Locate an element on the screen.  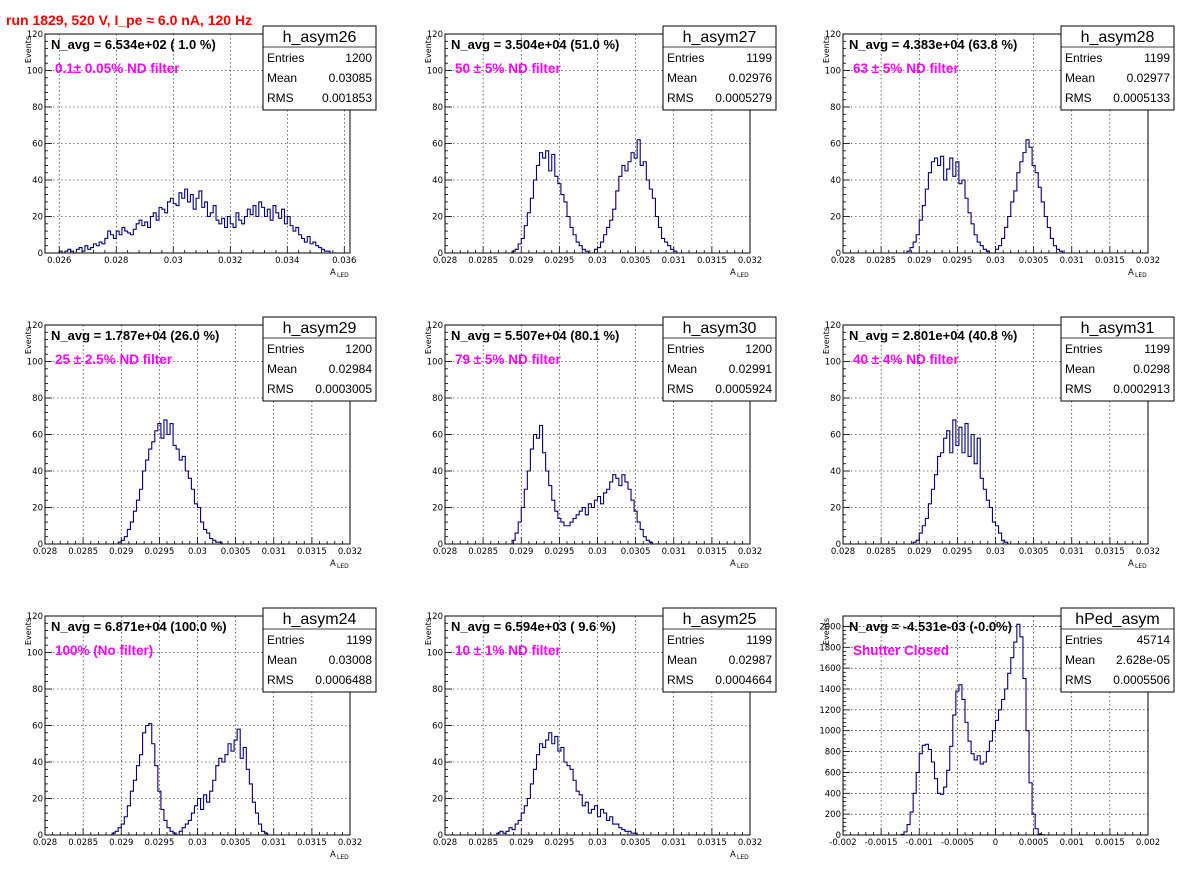
navg-label: N_avg = 5.507e+04 (80.1 %) is located at coordinates (535, 335).